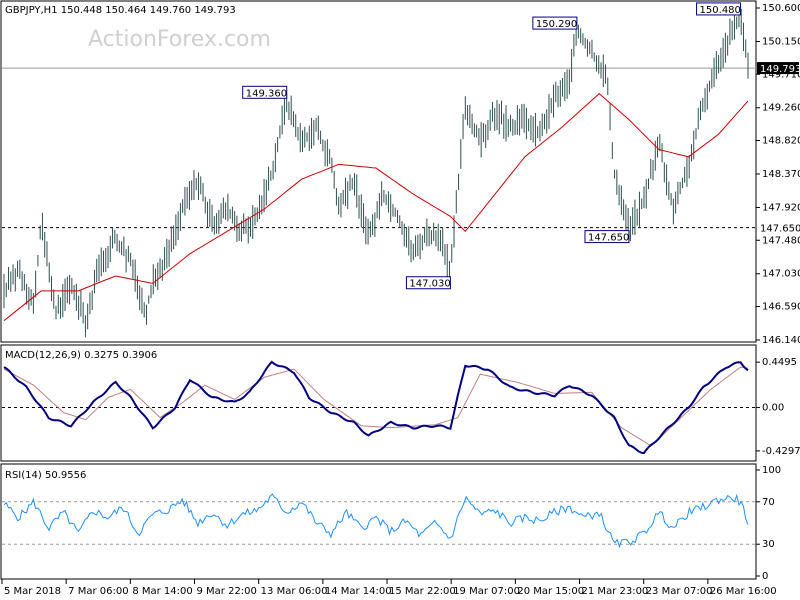 This screenshot has height=600, width=800. What do you see at coordinates (781, 340) in the screenshot?
I see `price-y-tick-label: 146.140` at bounding box center [781, 340].